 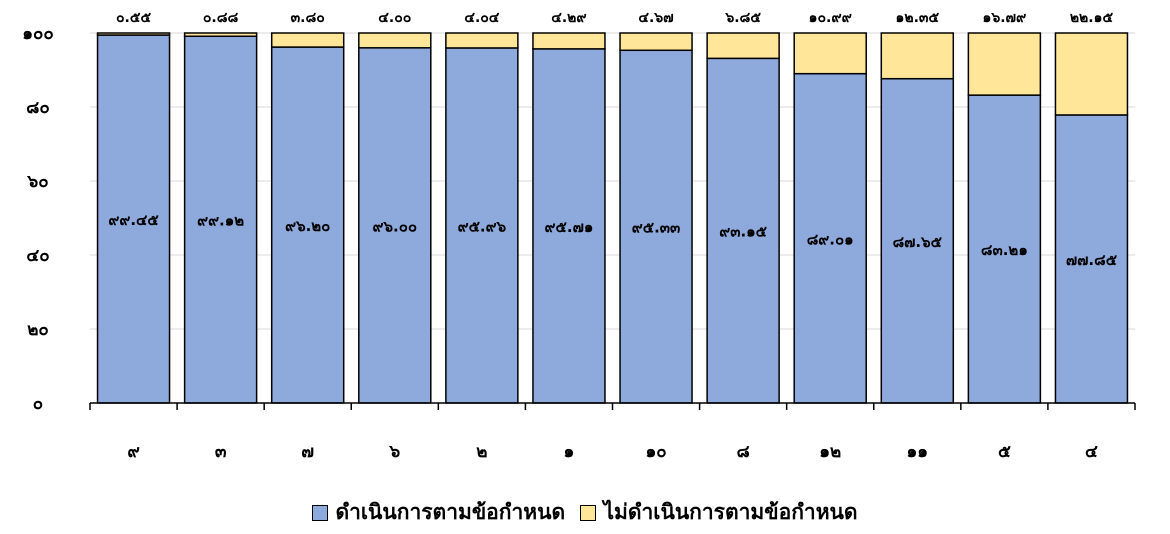 What do you see at coordinates (38, 404) in the screenshot?
I see `y-tick-label: ๐` at bounding box center [38, 404].